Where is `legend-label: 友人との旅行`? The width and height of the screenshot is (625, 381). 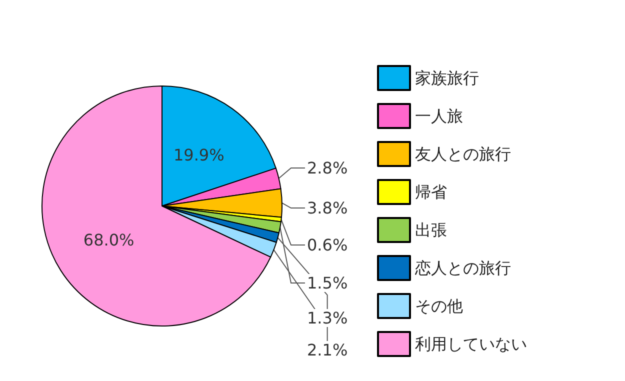 legend-label: 友人との旅行 is located at coordinates (463, 154).